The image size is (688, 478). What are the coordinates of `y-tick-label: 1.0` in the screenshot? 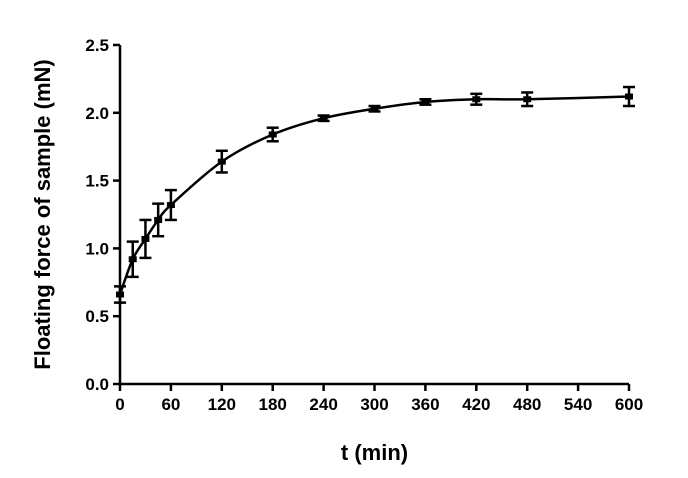 It's located at (97, 248).